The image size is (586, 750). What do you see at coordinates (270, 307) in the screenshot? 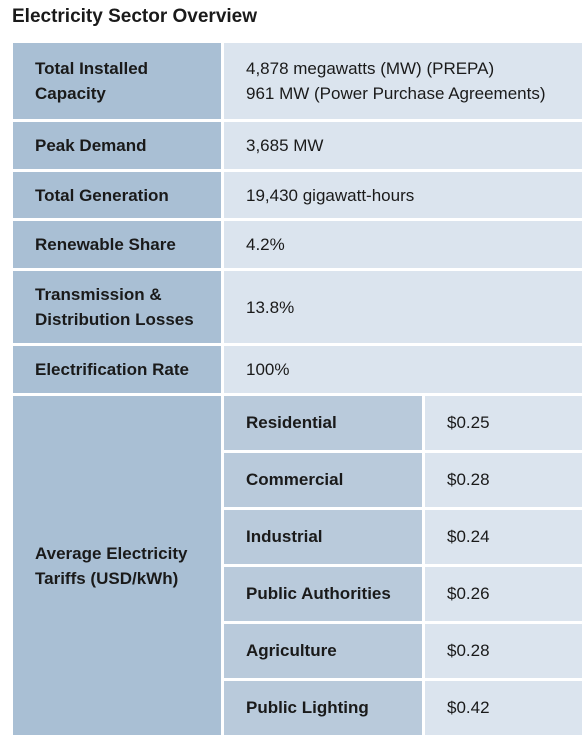
I see `value-line: 13.8%` at bounding box center [270, 307].